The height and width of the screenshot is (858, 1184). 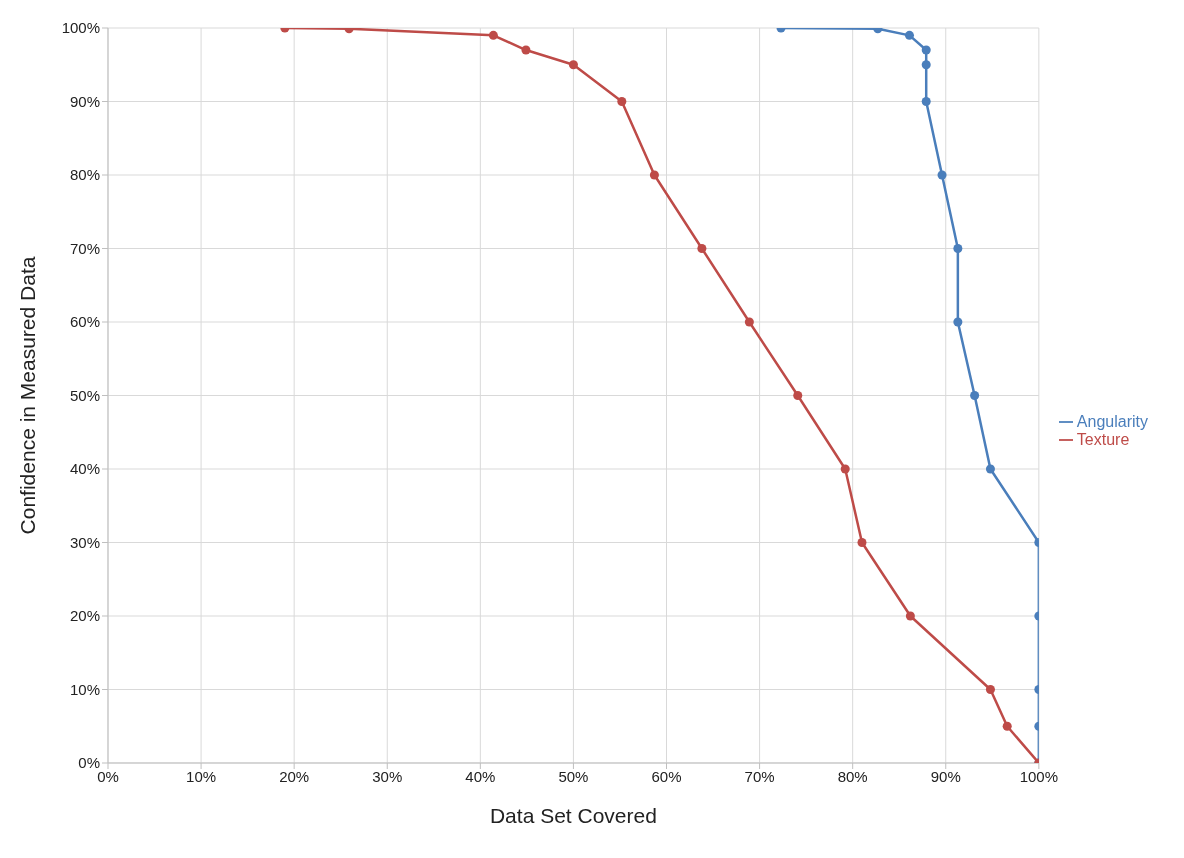 What do you see at coordinates (573, 815) in the screenshot?
I see `x-axis-title: Data Set Covered` at bounding box center [573, 815].